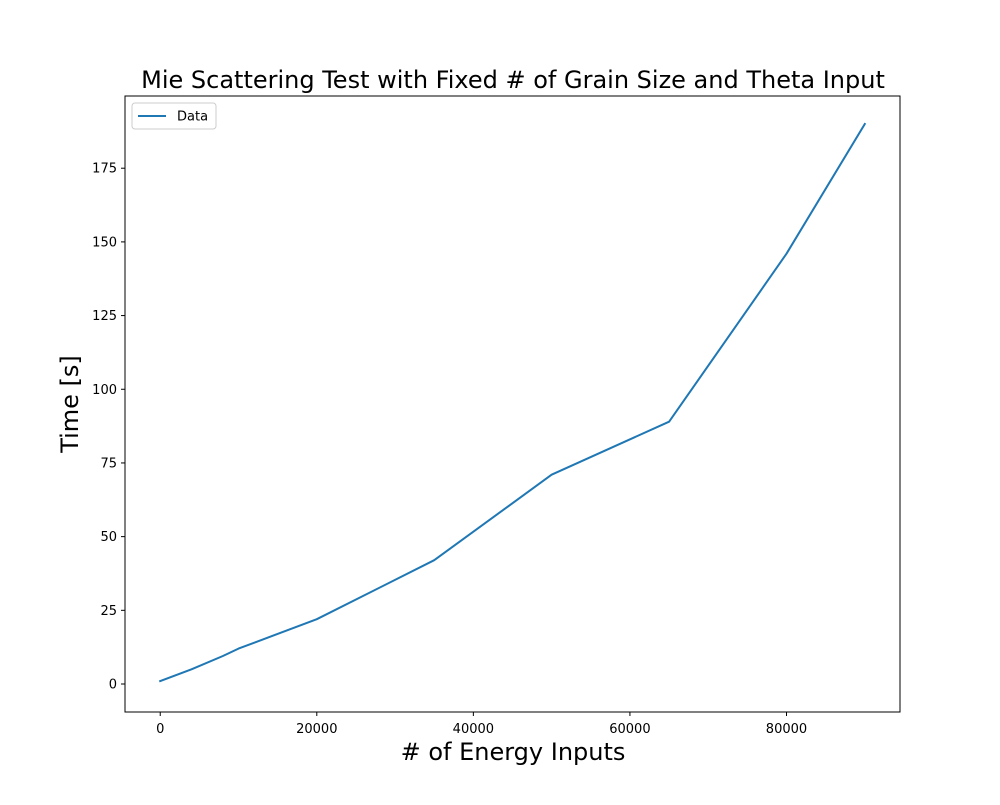 The width and height of the screenshot is (1000, 805). Describe the element at coordinates (104, 169) in the screenshot. I see `y-tick-label: 175` at that location.